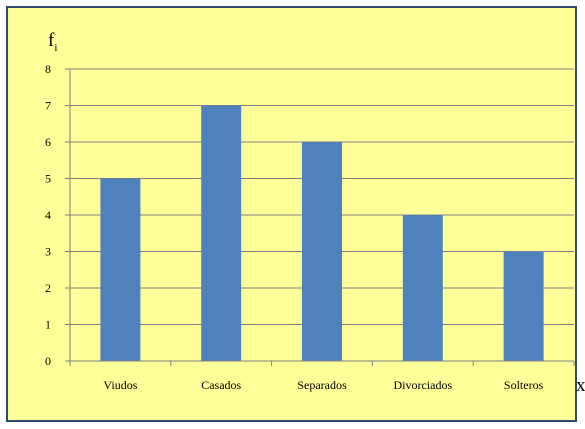  Describe the element at coordinates (48, 142) in the screenshot. I see `y-tick-label: 6` at that location.